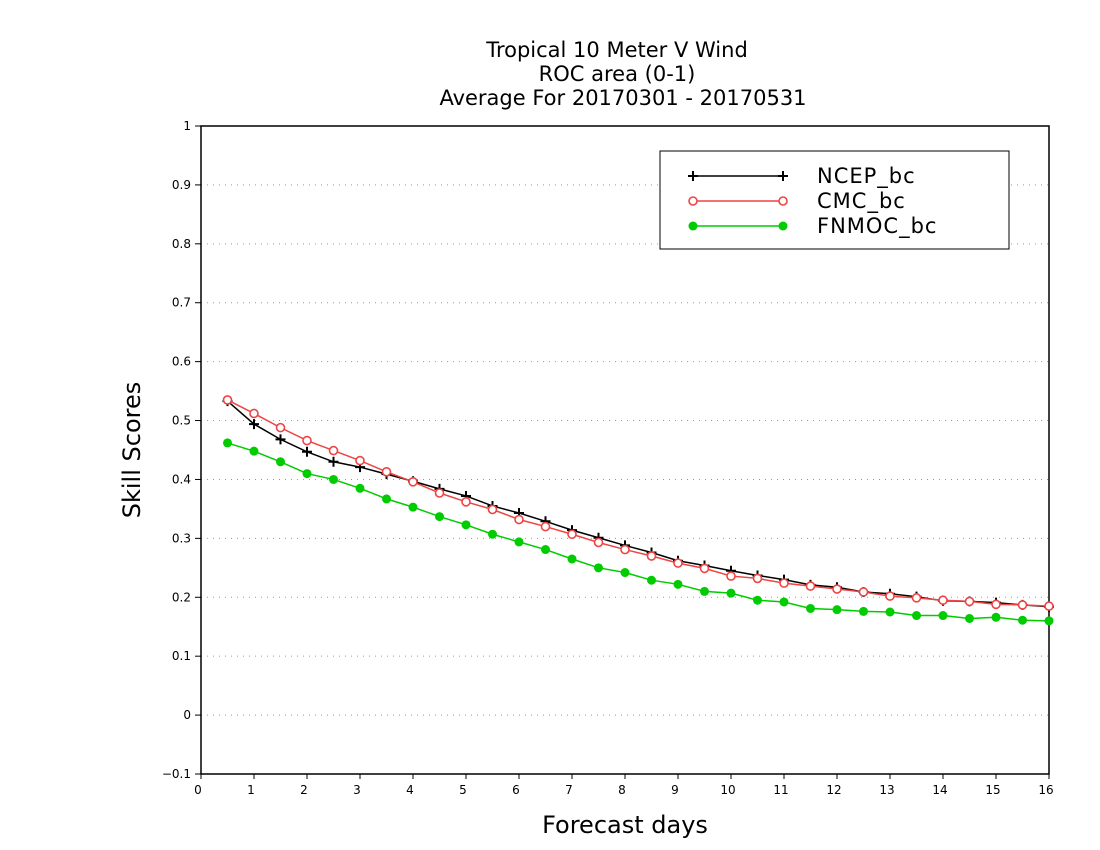 The width and height of the screenshot is (1100, 850). Describe the element at coordinates (410, 790) in the screenshot. I see `x-tick-label: 4` at that location.